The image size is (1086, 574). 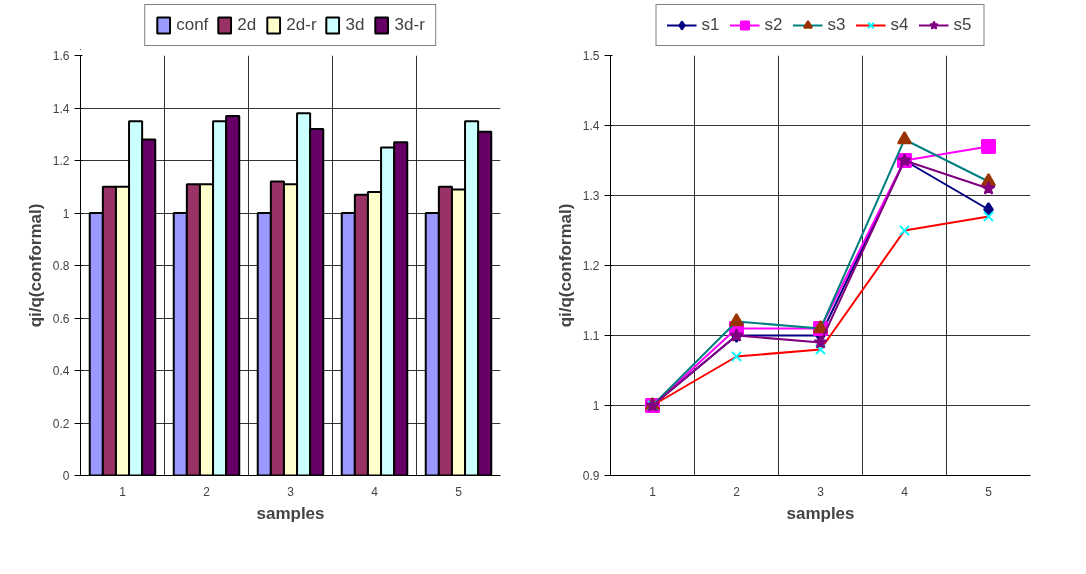 I want to click on legend-label: 3d-r, so click(x=409, y=25).